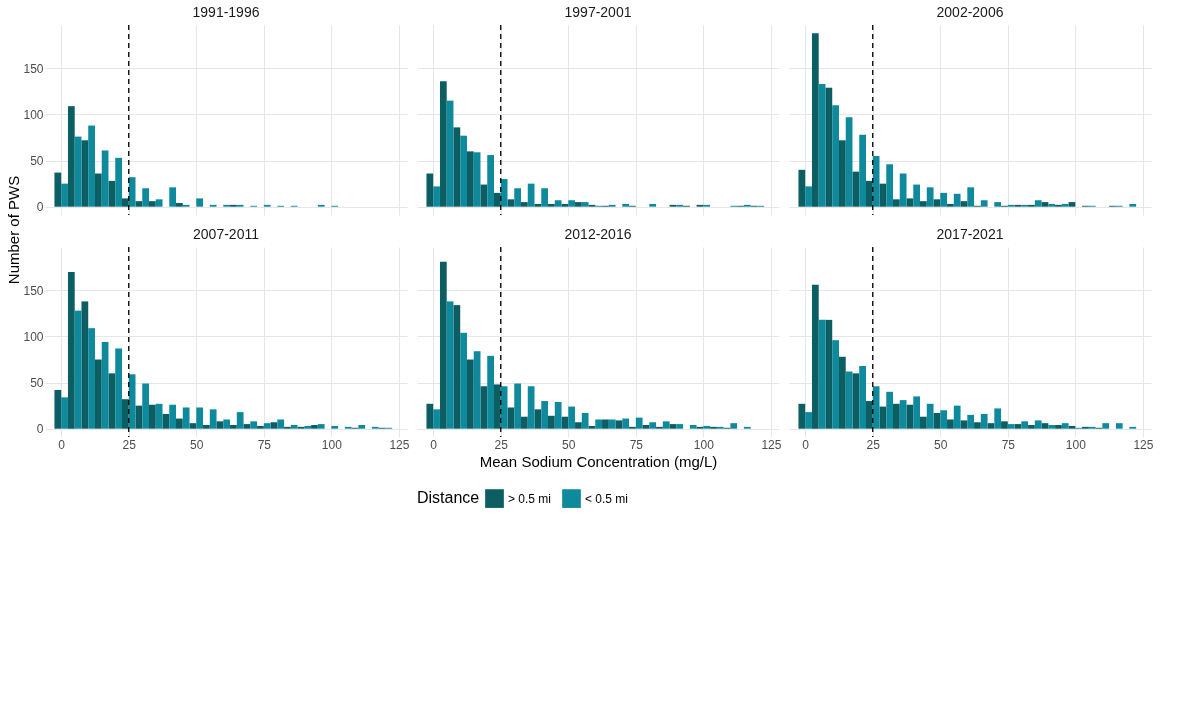  What do you see at coordinates (598, 234) in the screenshot?
I see `chart-title: 2012-2016` at bounding box center [598, 234].